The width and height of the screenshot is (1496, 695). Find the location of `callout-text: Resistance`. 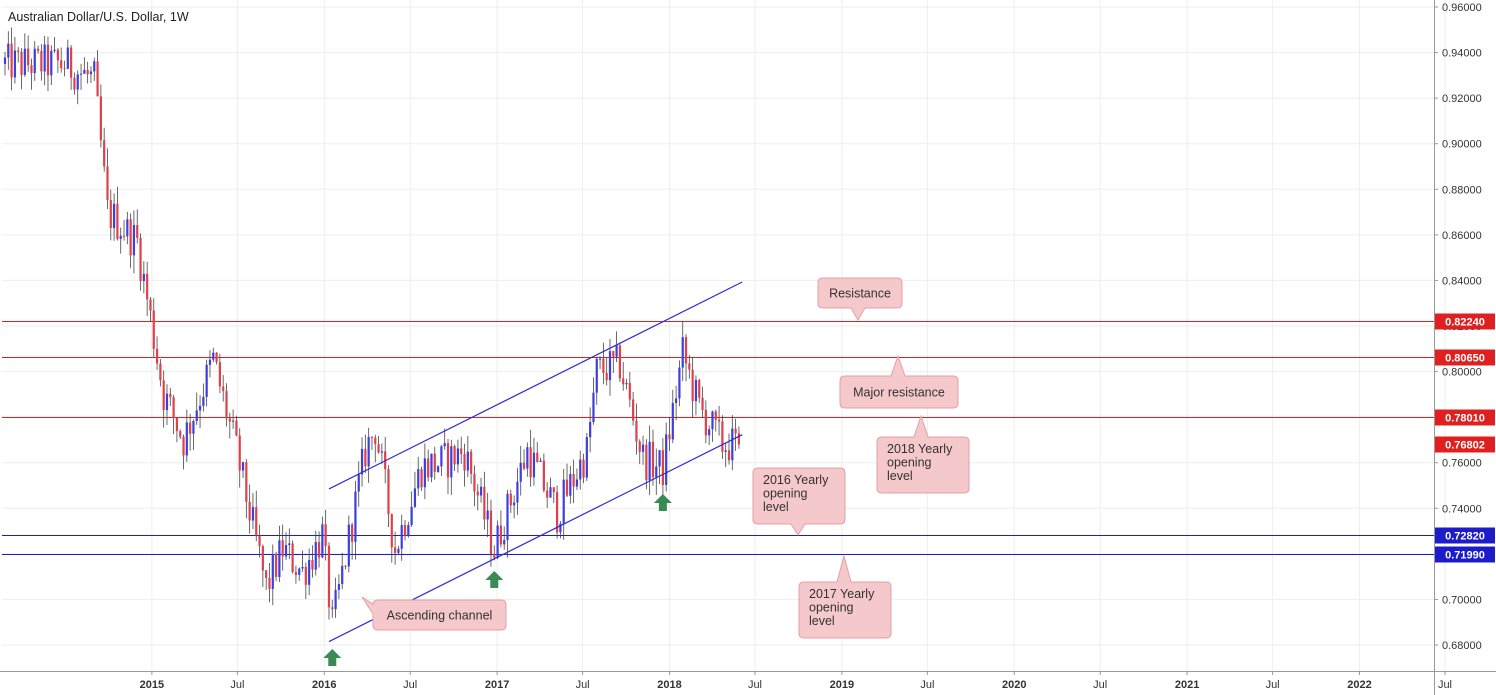

callout-text: Resistance is located at coordinates (860, 294).